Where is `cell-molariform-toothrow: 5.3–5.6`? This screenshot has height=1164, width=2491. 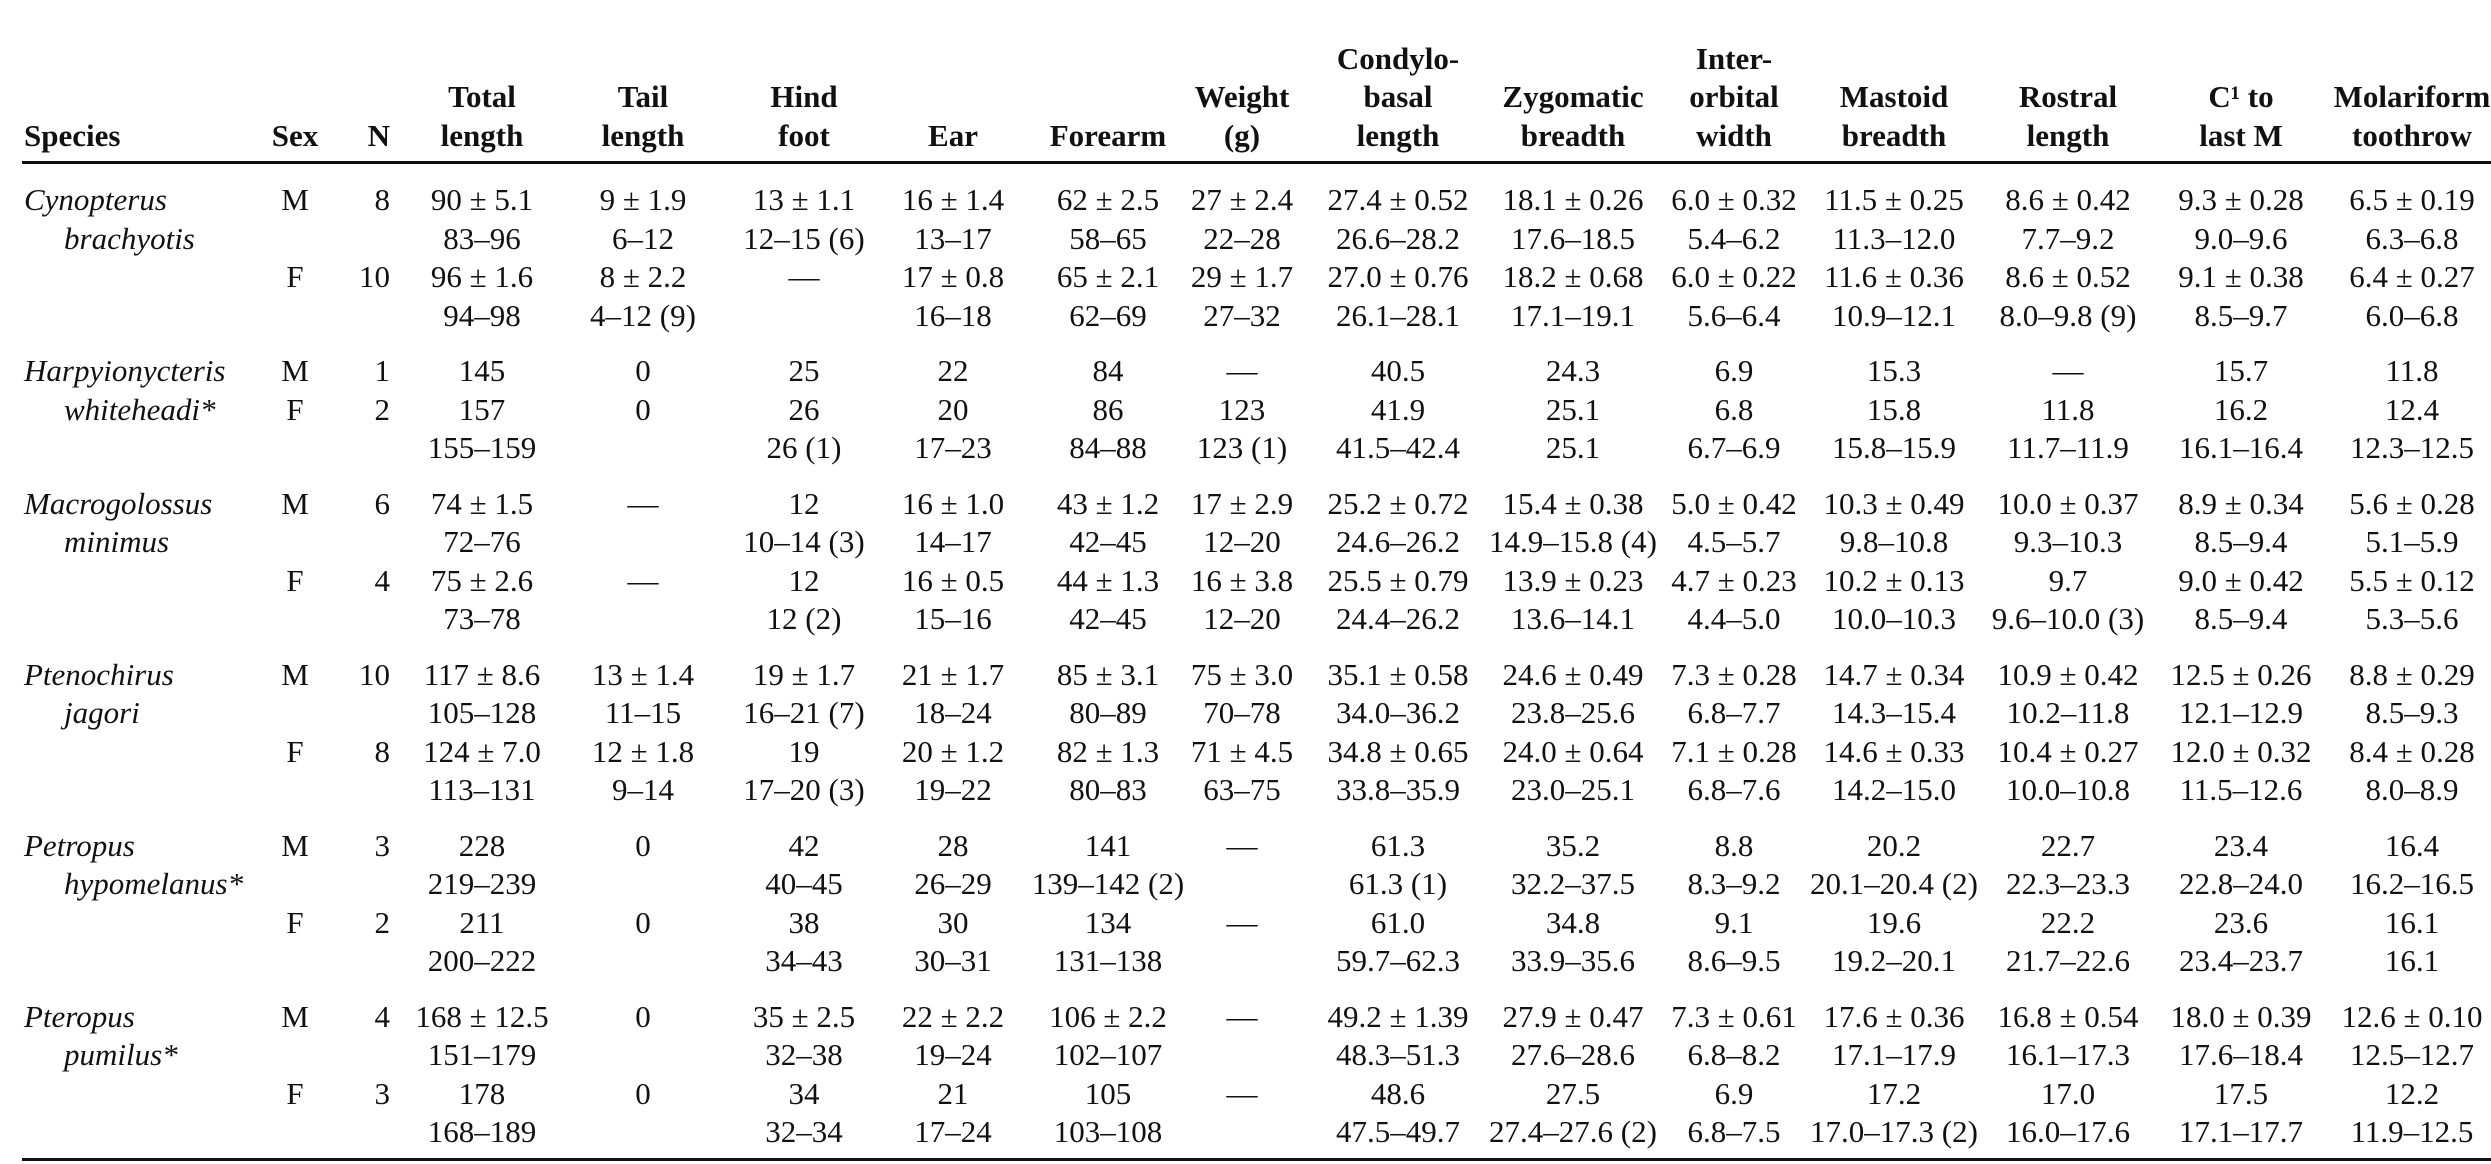 cell-molariform-toothrow: 5.3–5.6 is located at coordinates (2391, 619).